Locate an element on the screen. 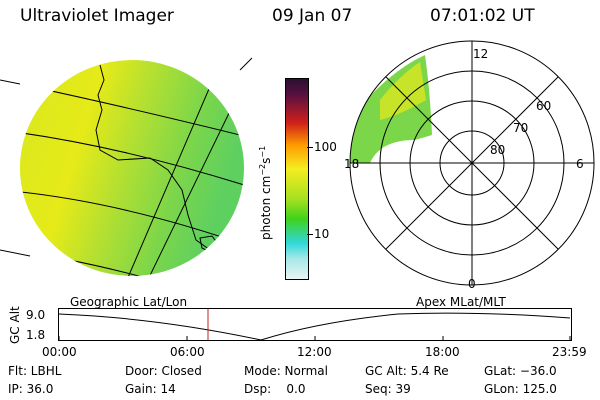 The width and height of the screenshot is (600, 400). image-date: 09 Jan 07 is located at coordinates (312, 16).